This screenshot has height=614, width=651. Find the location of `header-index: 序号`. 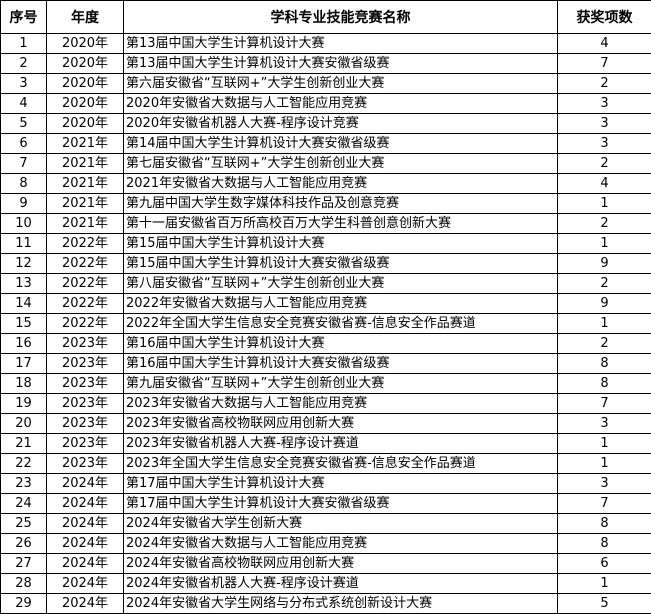

header-index: 序号 is located at coordinates (23, 17).